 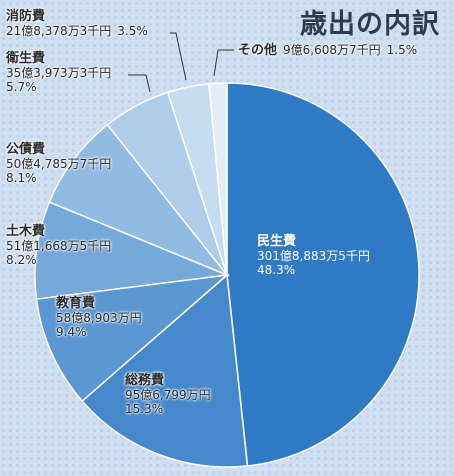 I want to click on slice-label-name: その他, so click(x=258, y=50).